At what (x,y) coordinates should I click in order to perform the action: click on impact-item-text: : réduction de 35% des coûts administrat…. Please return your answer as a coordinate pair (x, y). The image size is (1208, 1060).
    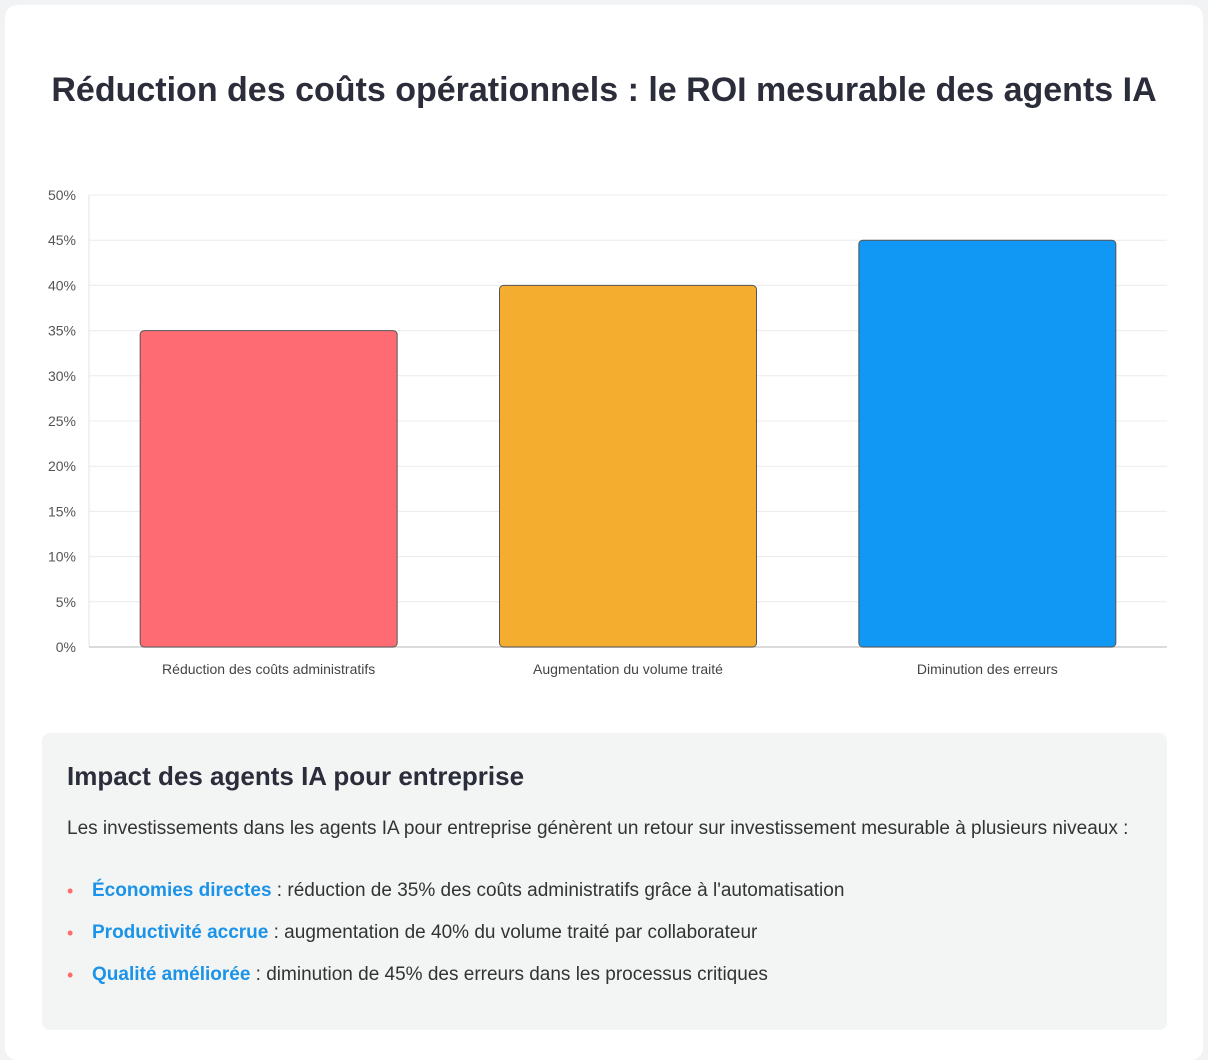
    Looking at the image, I should click on (558, 890).